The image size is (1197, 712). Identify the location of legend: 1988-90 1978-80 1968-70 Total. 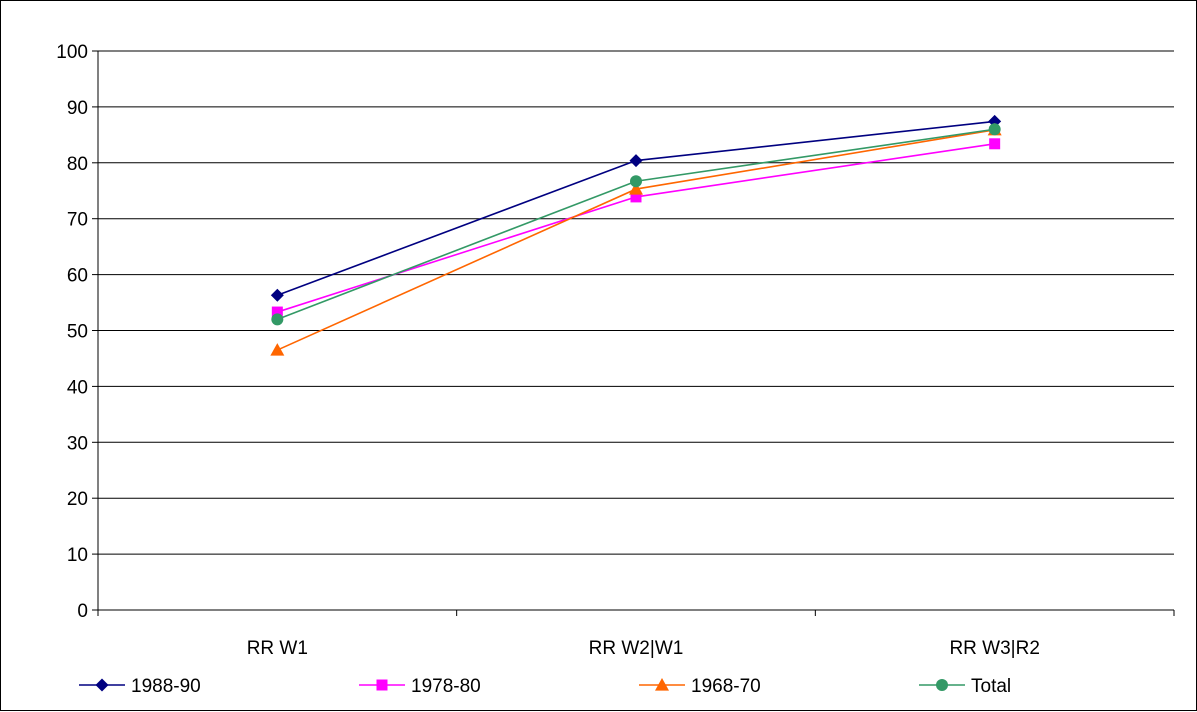
(545, 686).